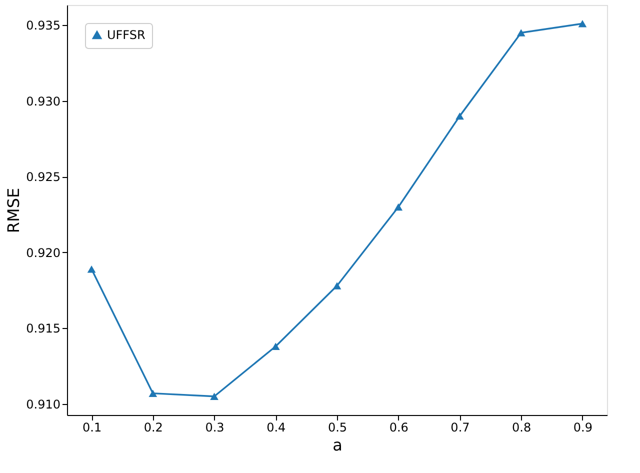 Image resolution: width=640 pixels, height=473 pixels. I want to click on x-tick-label: 0.5, so click(338, 427).